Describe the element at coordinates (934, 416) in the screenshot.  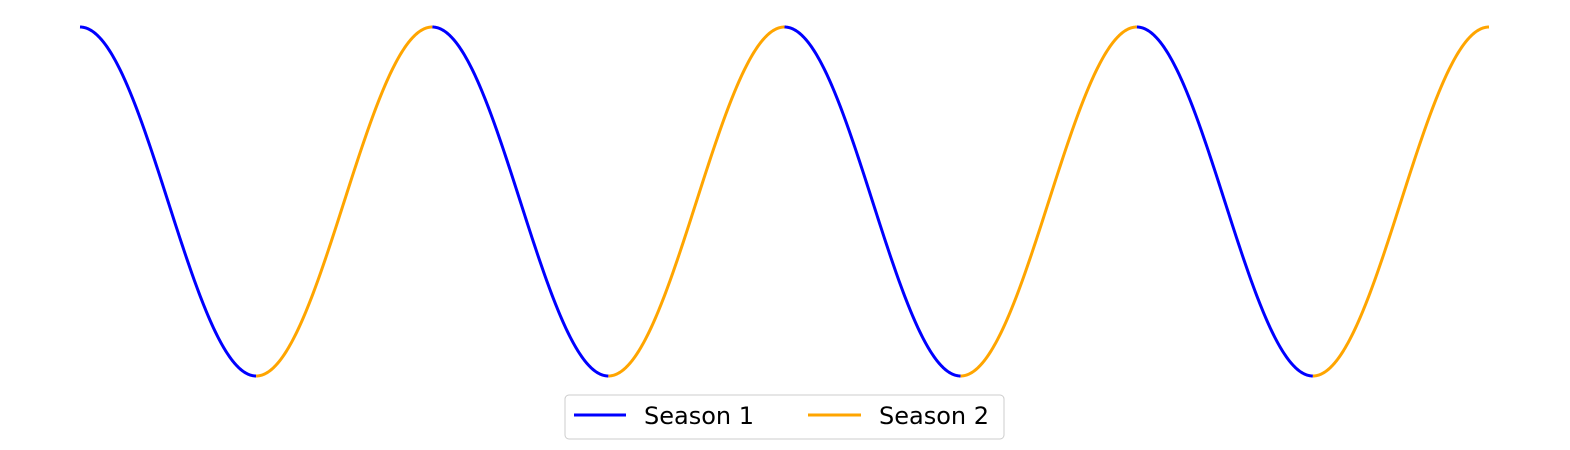
I see `legend-label-season-2: Season 2` at that location.